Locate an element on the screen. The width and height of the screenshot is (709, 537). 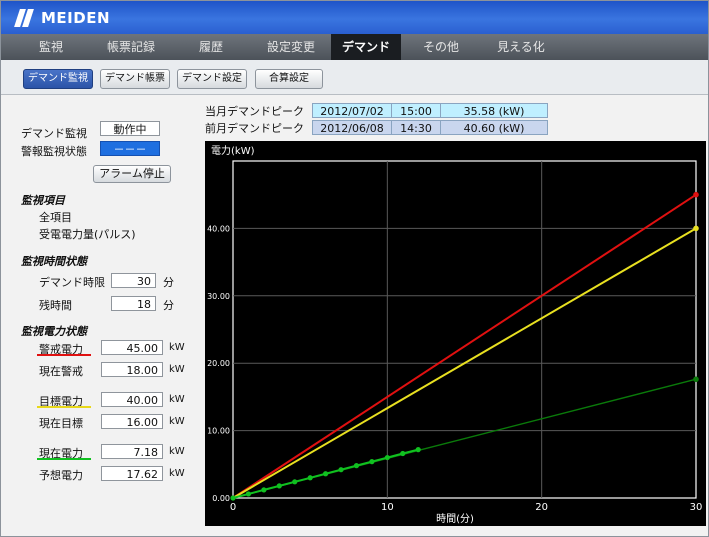
demand-report-button: デマンド帳票 is located at coordinates (135, 79).